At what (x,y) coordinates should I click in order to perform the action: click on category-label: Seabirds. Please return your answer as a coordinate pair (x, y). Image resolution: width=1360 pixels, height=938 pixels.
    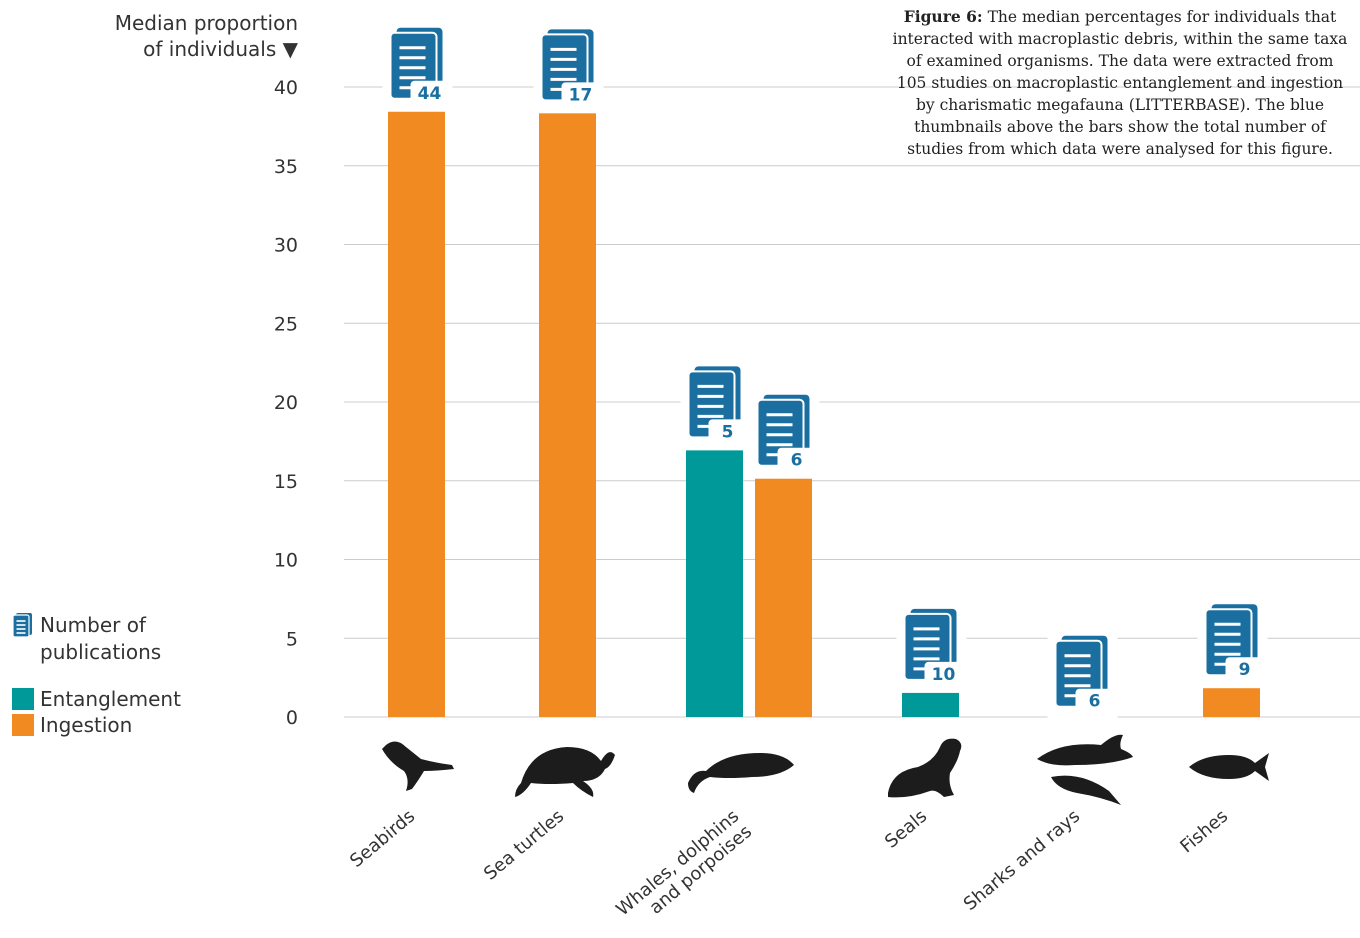
    Looking at the image, I should click on (382, 839).